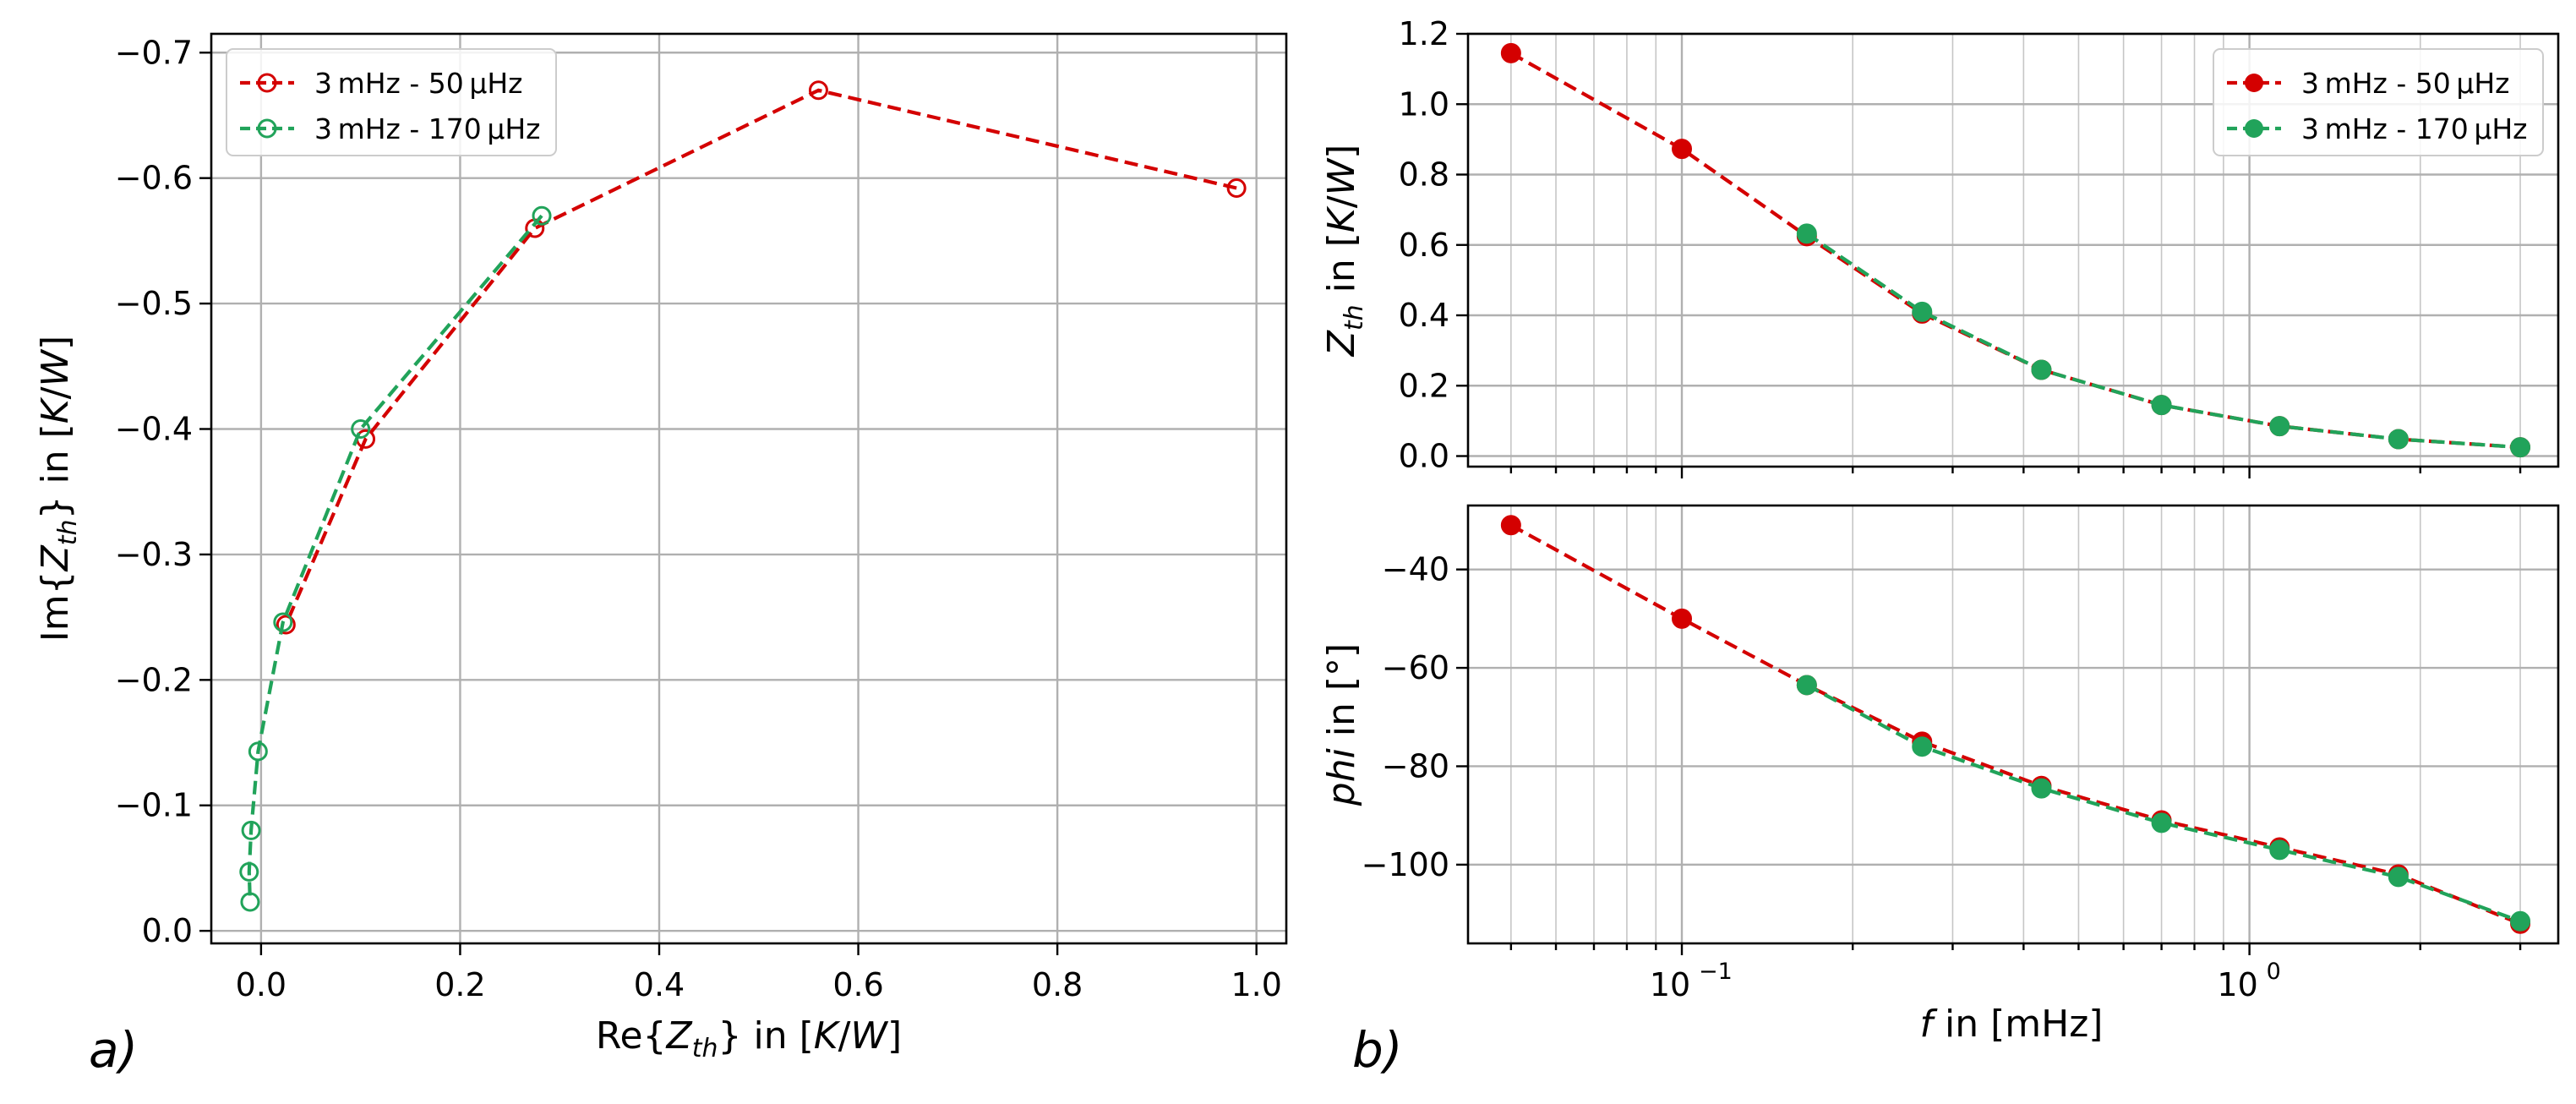 The image size is (2576, 1104). I want to click on x-tick-exponent: 0, so click(2274, 972).